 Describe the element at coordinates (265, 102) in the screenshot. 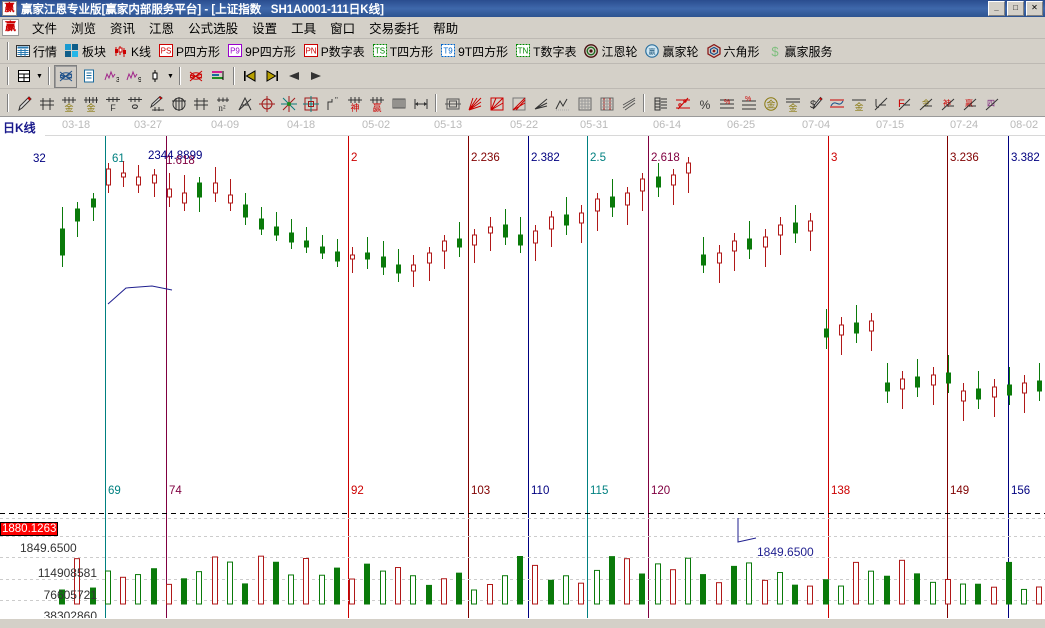

I see `crosshair-button` at that location.